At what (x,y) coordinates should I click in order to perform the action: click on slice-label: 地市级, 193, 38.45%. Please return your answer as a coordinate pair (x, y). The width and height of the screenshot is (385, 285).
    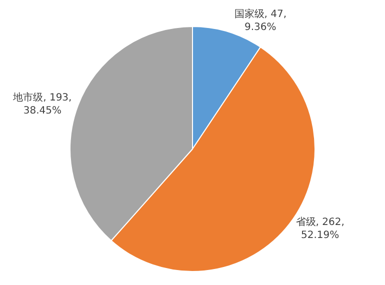
    Looking at the image, I should click on (42, 103).